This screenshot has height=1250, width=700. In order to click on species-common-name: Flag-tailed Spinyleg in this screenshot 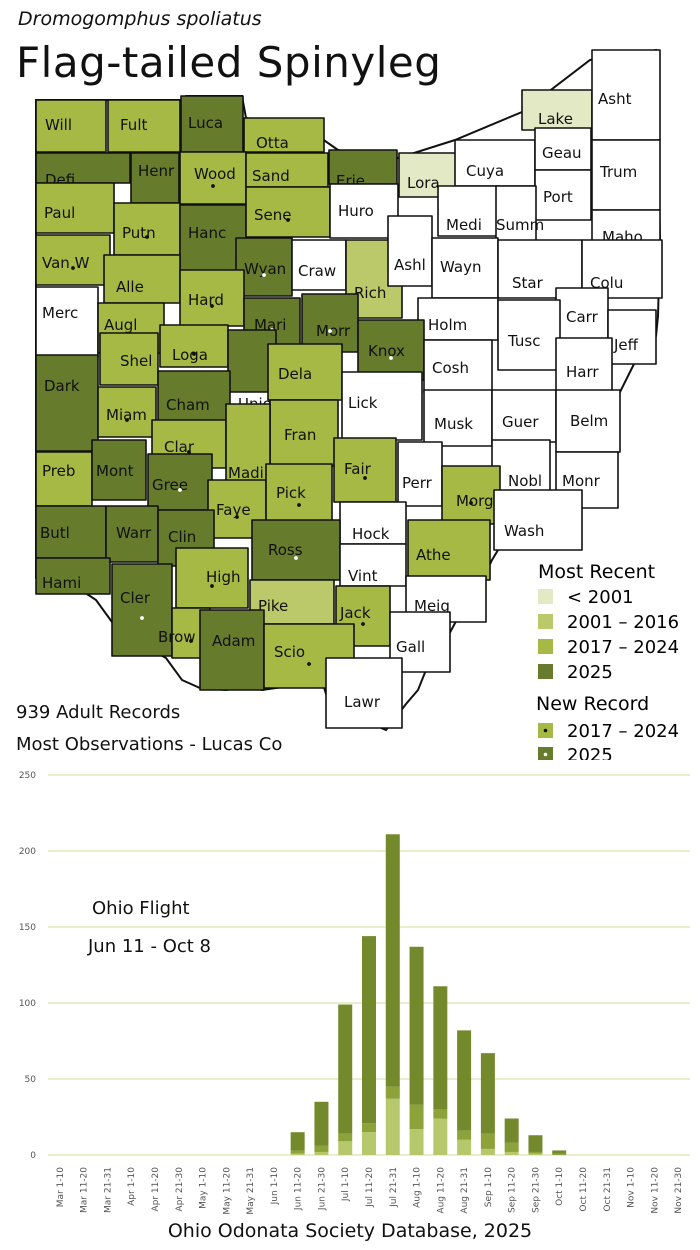, I will do `click(229, 62)`.